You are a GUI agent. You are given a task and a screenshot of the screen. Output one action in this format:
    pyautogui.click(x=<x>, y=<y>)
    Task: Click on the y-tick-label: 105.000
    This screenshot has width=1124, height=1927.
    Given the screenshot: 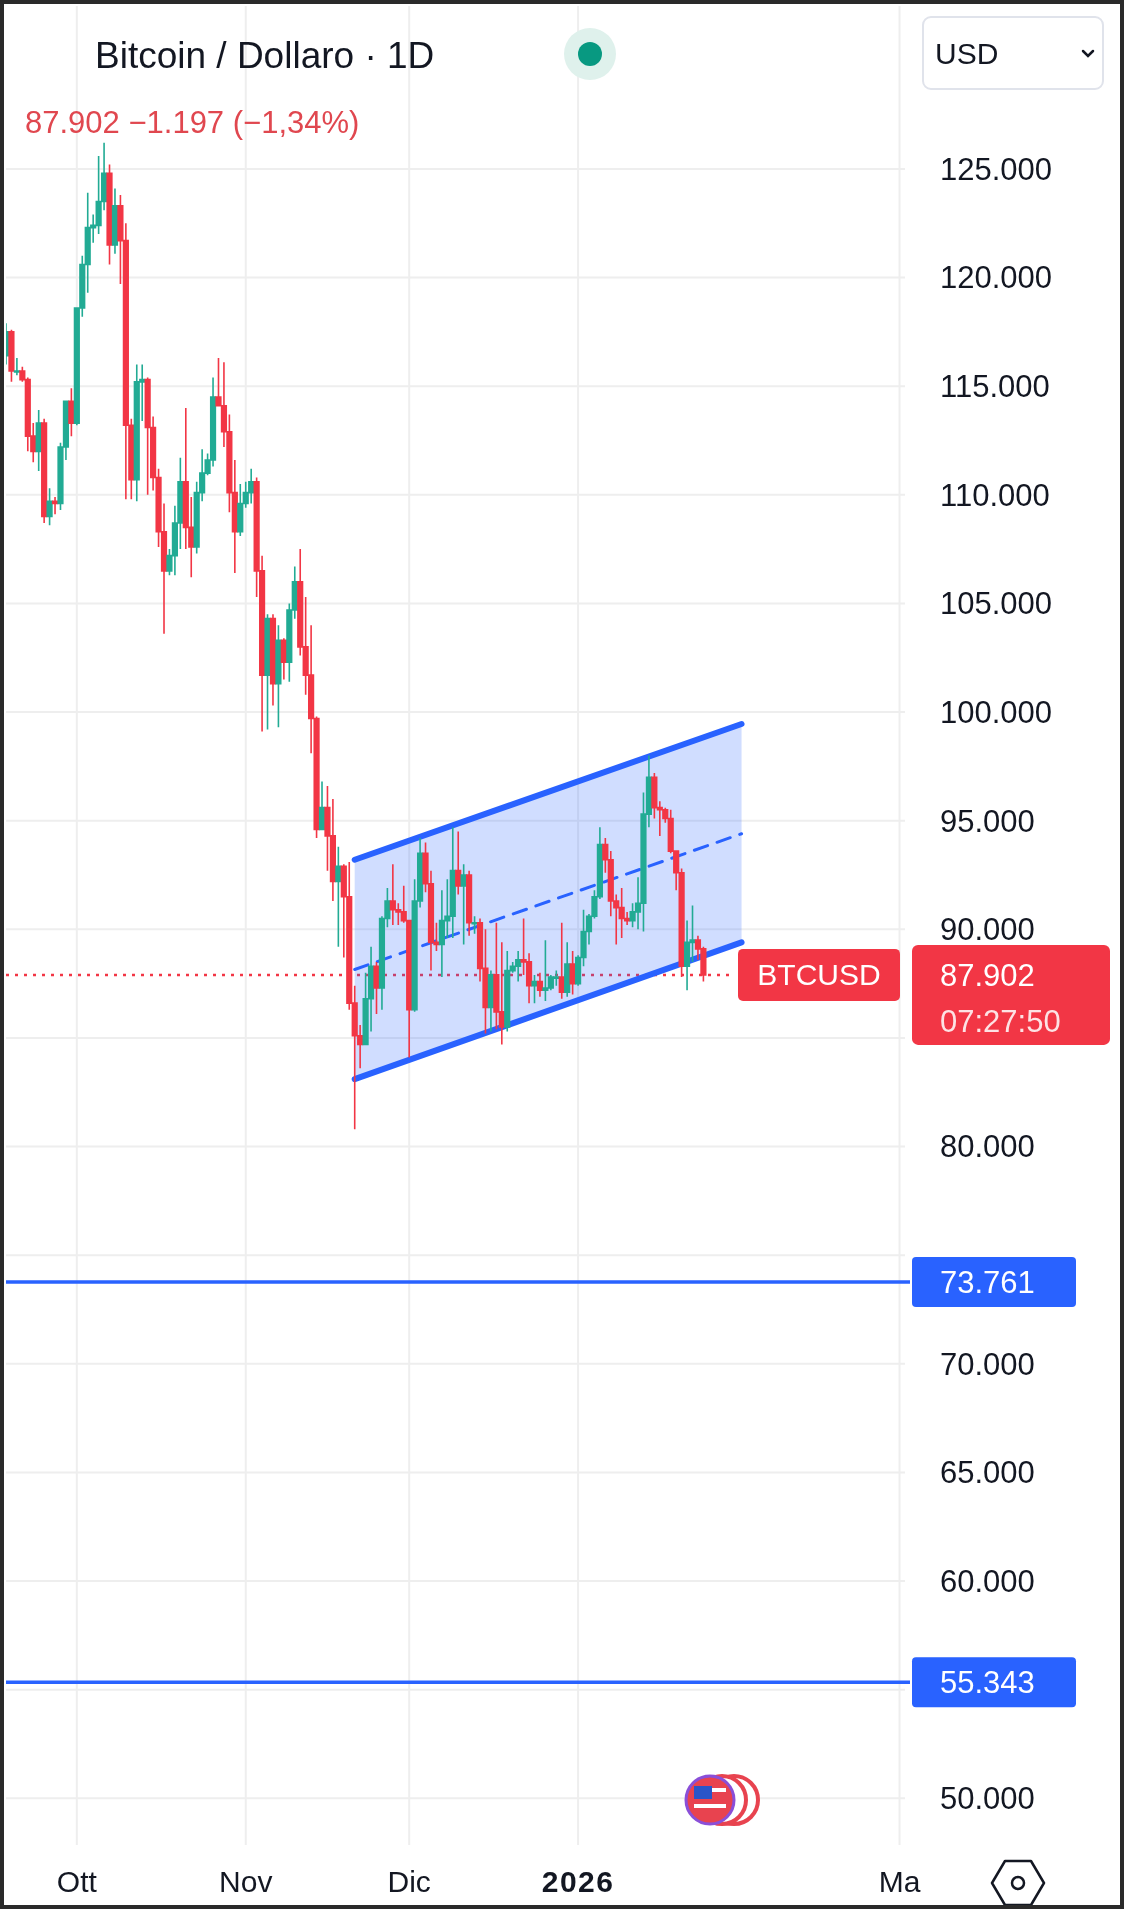 What is the action you would take?
    pyautogui.click(x=996, y=604)
    